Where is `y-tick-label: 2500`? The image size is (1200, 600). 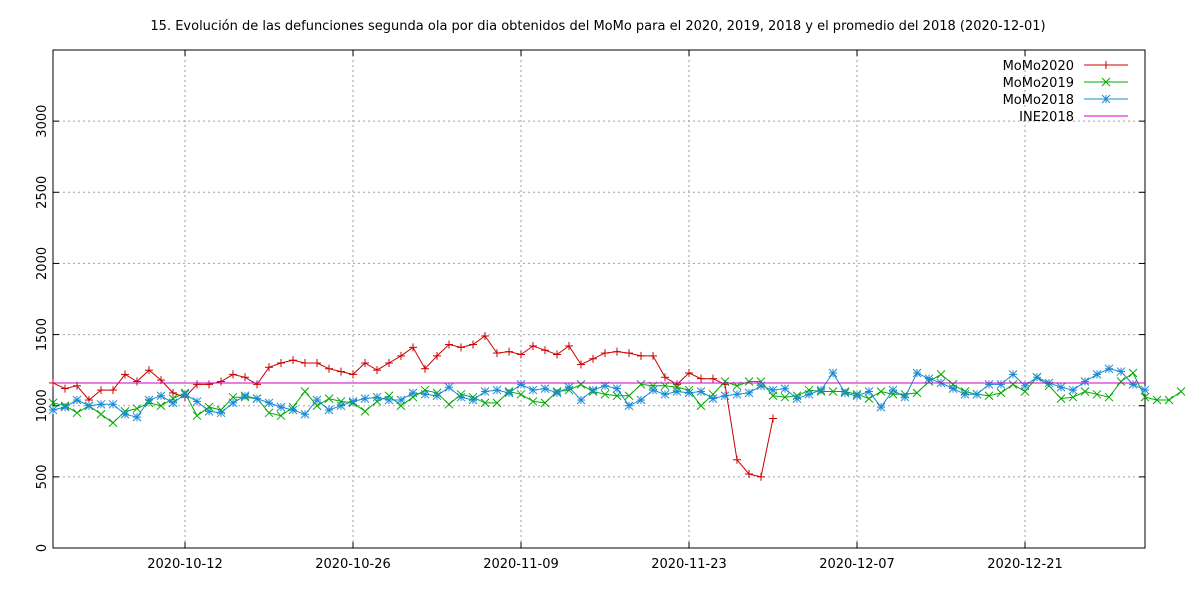 y-tick-label: 2500 is located at coordinates (42, 192).